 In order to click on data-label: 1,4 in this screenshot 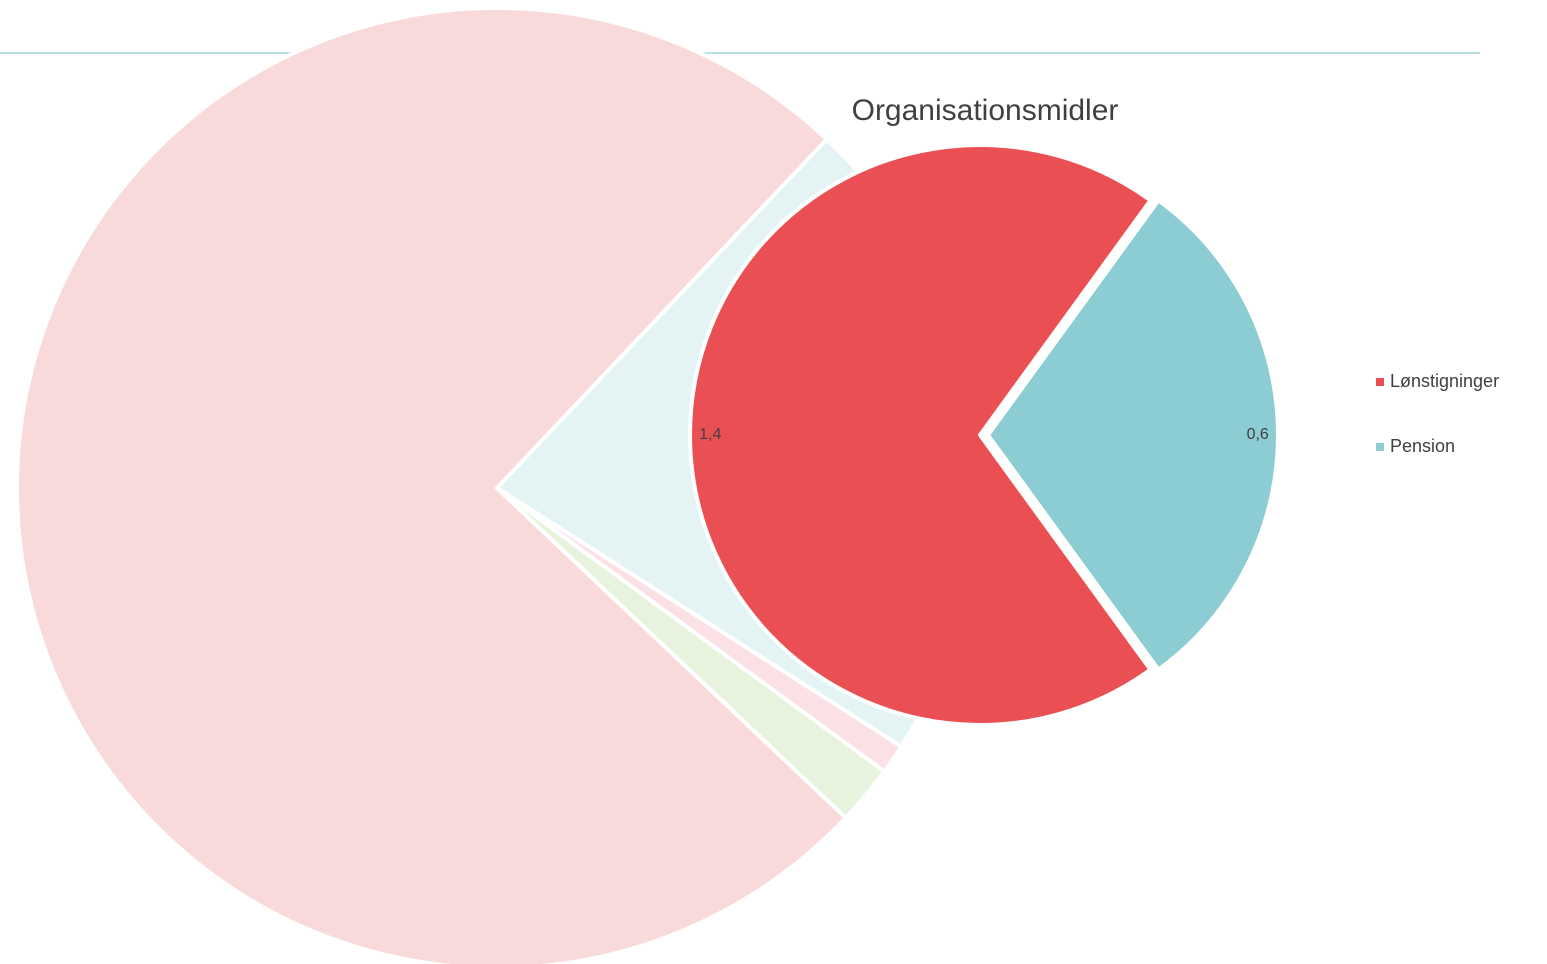, I will do `click(710, 434)`.